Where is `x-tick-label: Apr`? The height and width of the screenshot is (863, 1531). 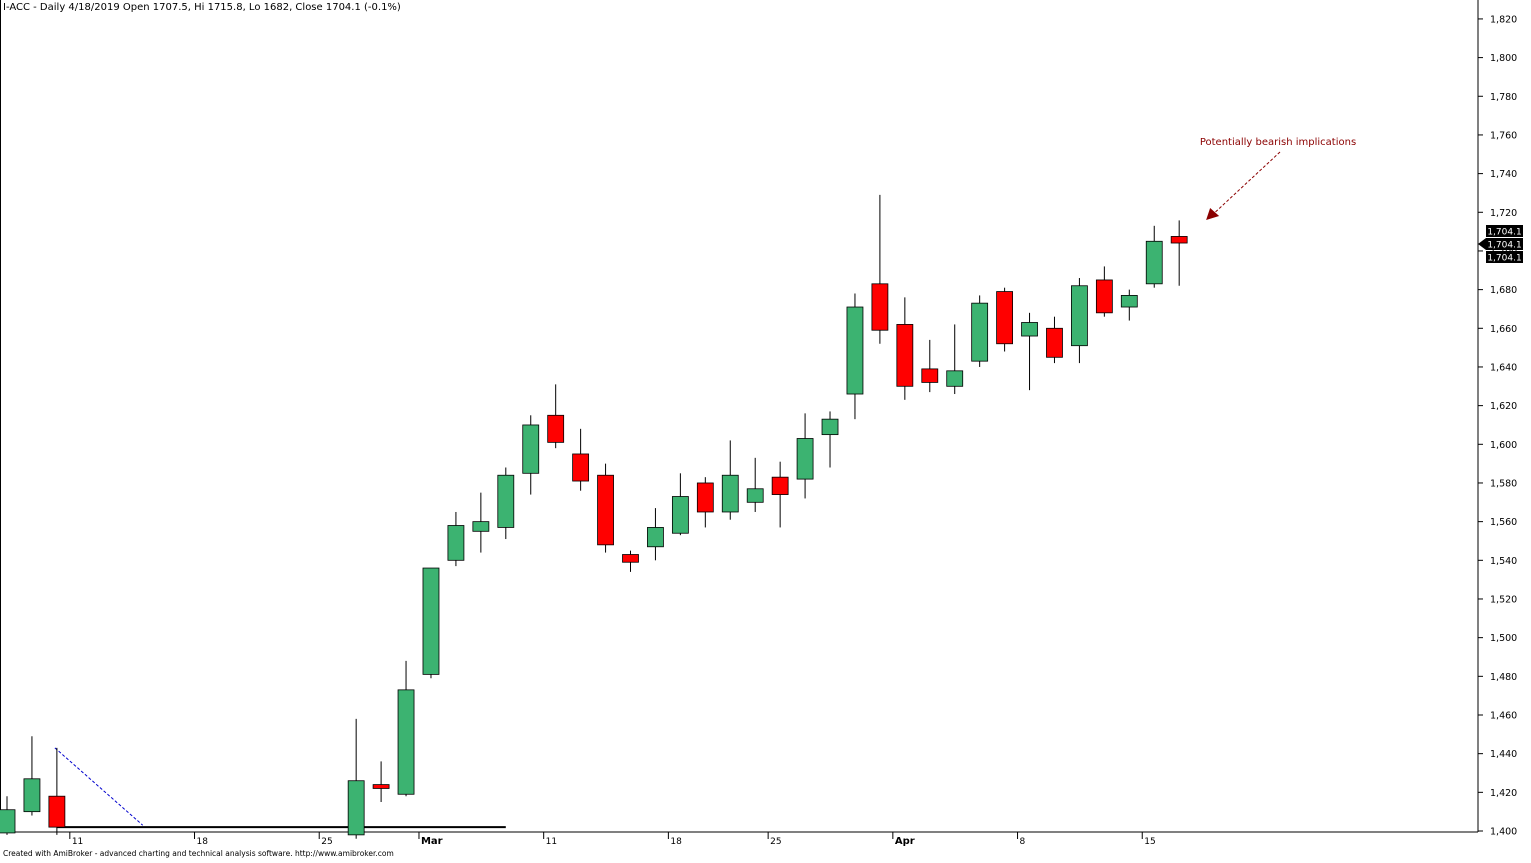
x-tick-label: Apr is located at coordinates (905, 841).